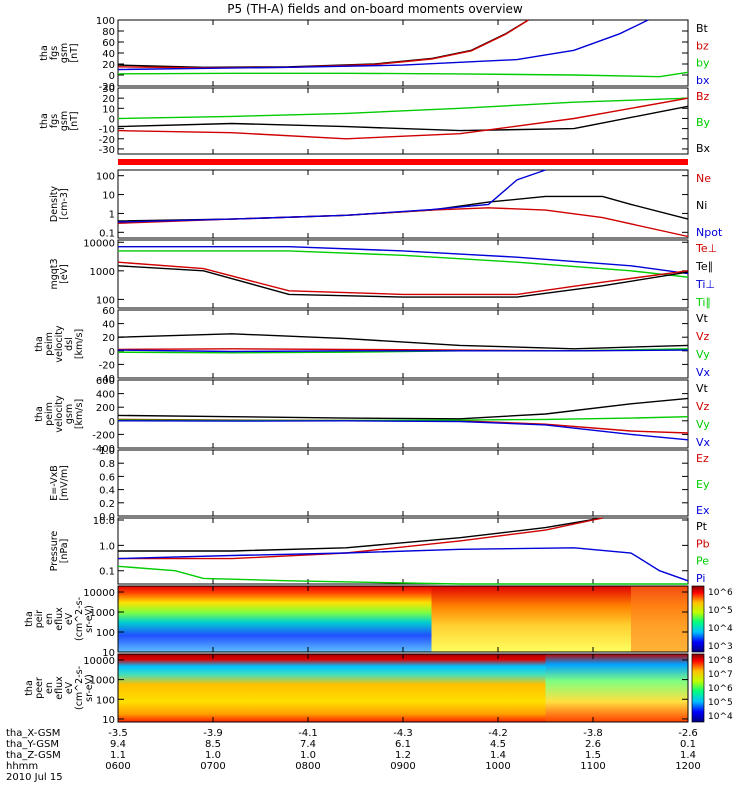 The width and height of the screenshot is (750, 800). I want to click on series-line-by, so click(403, 74).